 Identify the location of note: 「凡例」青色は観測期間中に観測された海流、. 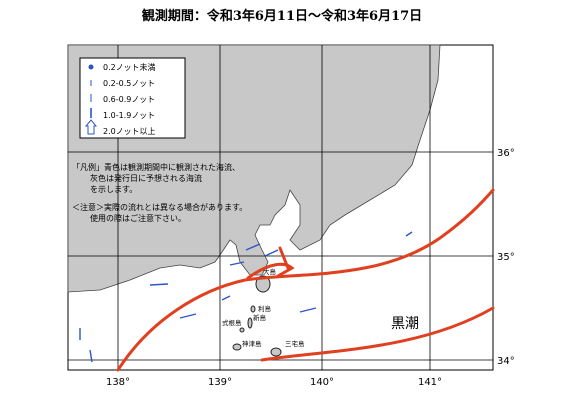
(156, 167).